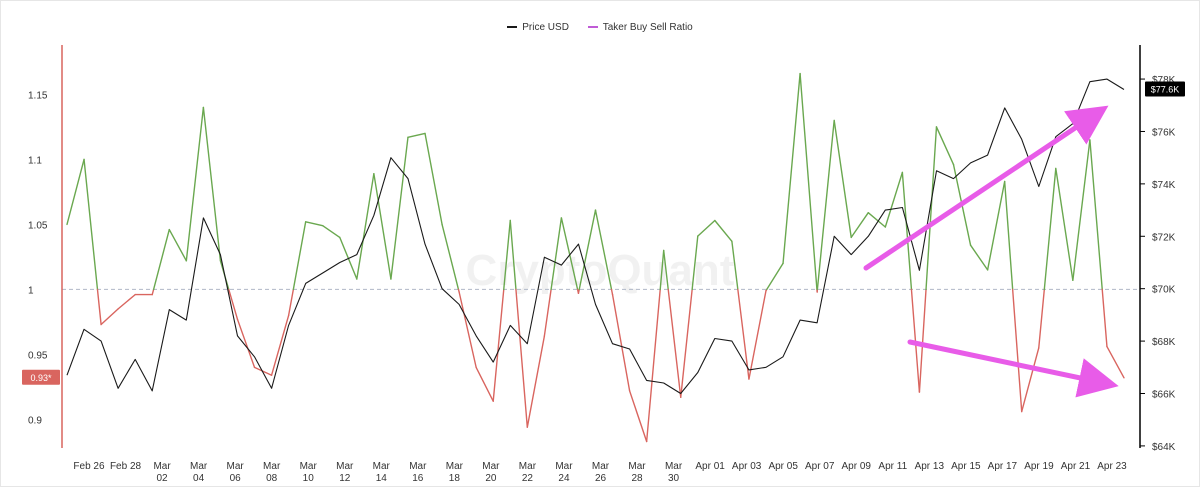 The width and height of the screenshot is (1200, 487). Describe the element at coordinates (1164, 132) in the screenshot. I see `right-tick-label: $76K` at that location.